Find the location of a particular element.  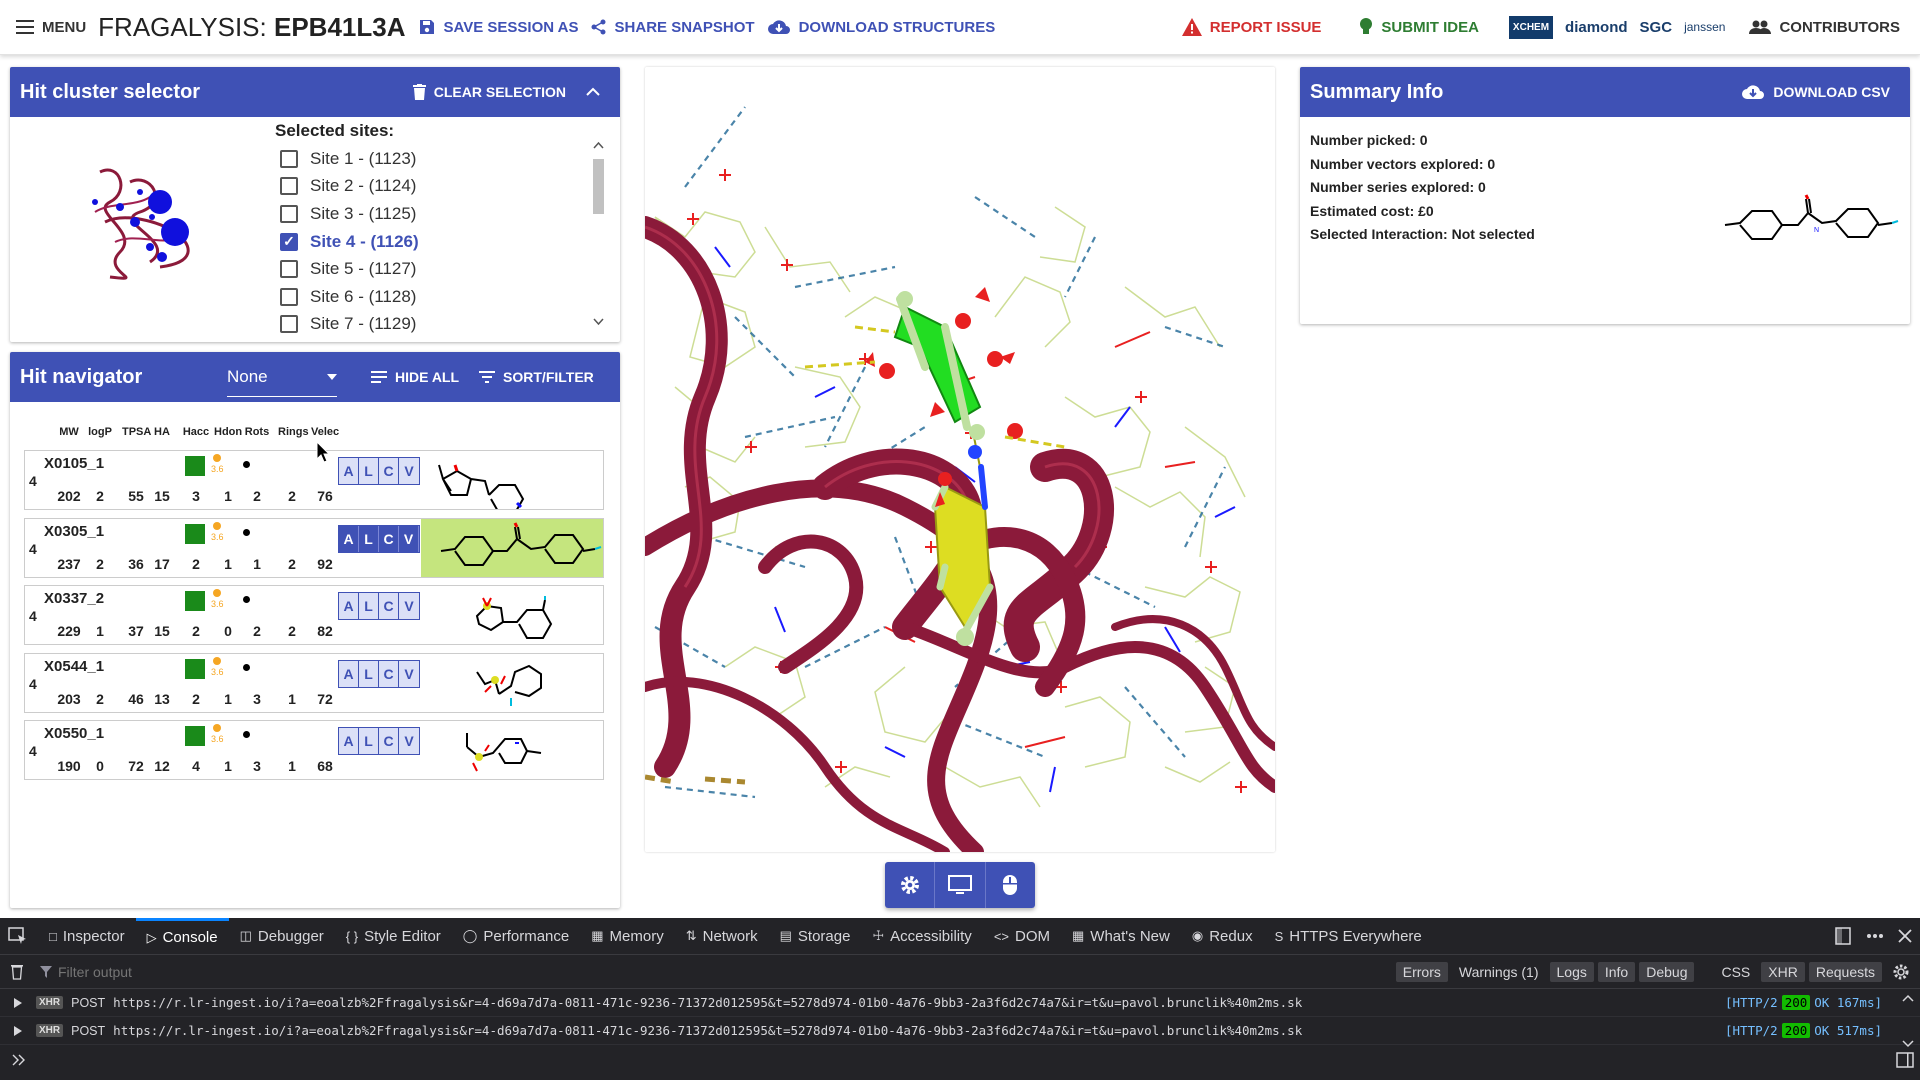

column-header: Hacc is located at coordinates (196, 432).